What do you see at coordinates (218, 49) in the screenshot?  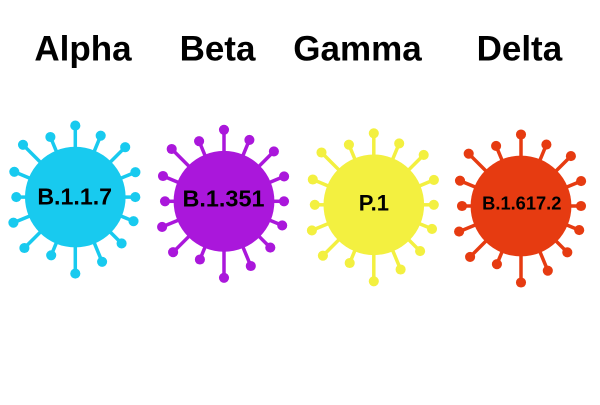 I see `svg-text: Beta` at bounding box center [218, 49].